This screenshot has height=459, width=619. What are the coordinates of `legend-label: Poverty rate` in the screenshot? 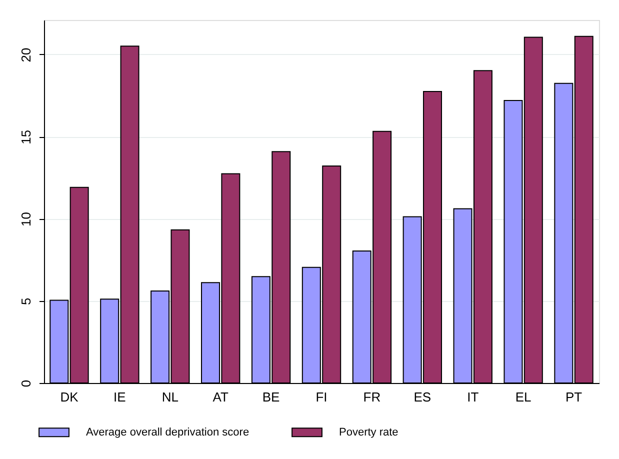 It's located at (368, 432).